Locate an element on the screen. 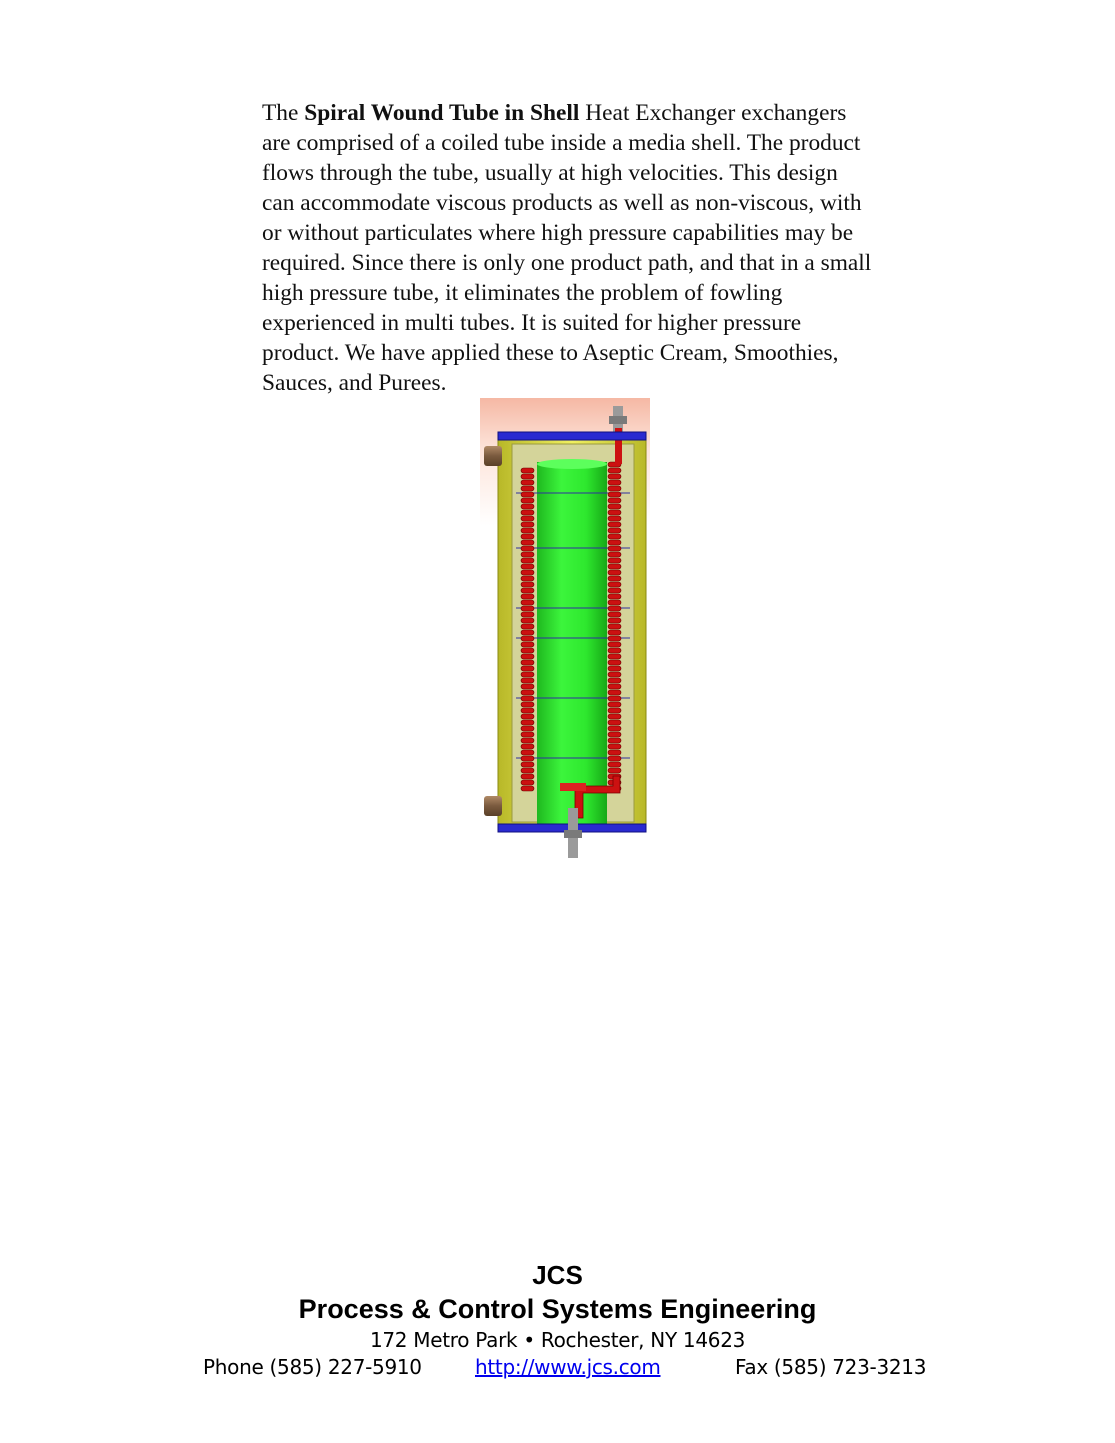  left-coil is located at coordinates (527, 629).